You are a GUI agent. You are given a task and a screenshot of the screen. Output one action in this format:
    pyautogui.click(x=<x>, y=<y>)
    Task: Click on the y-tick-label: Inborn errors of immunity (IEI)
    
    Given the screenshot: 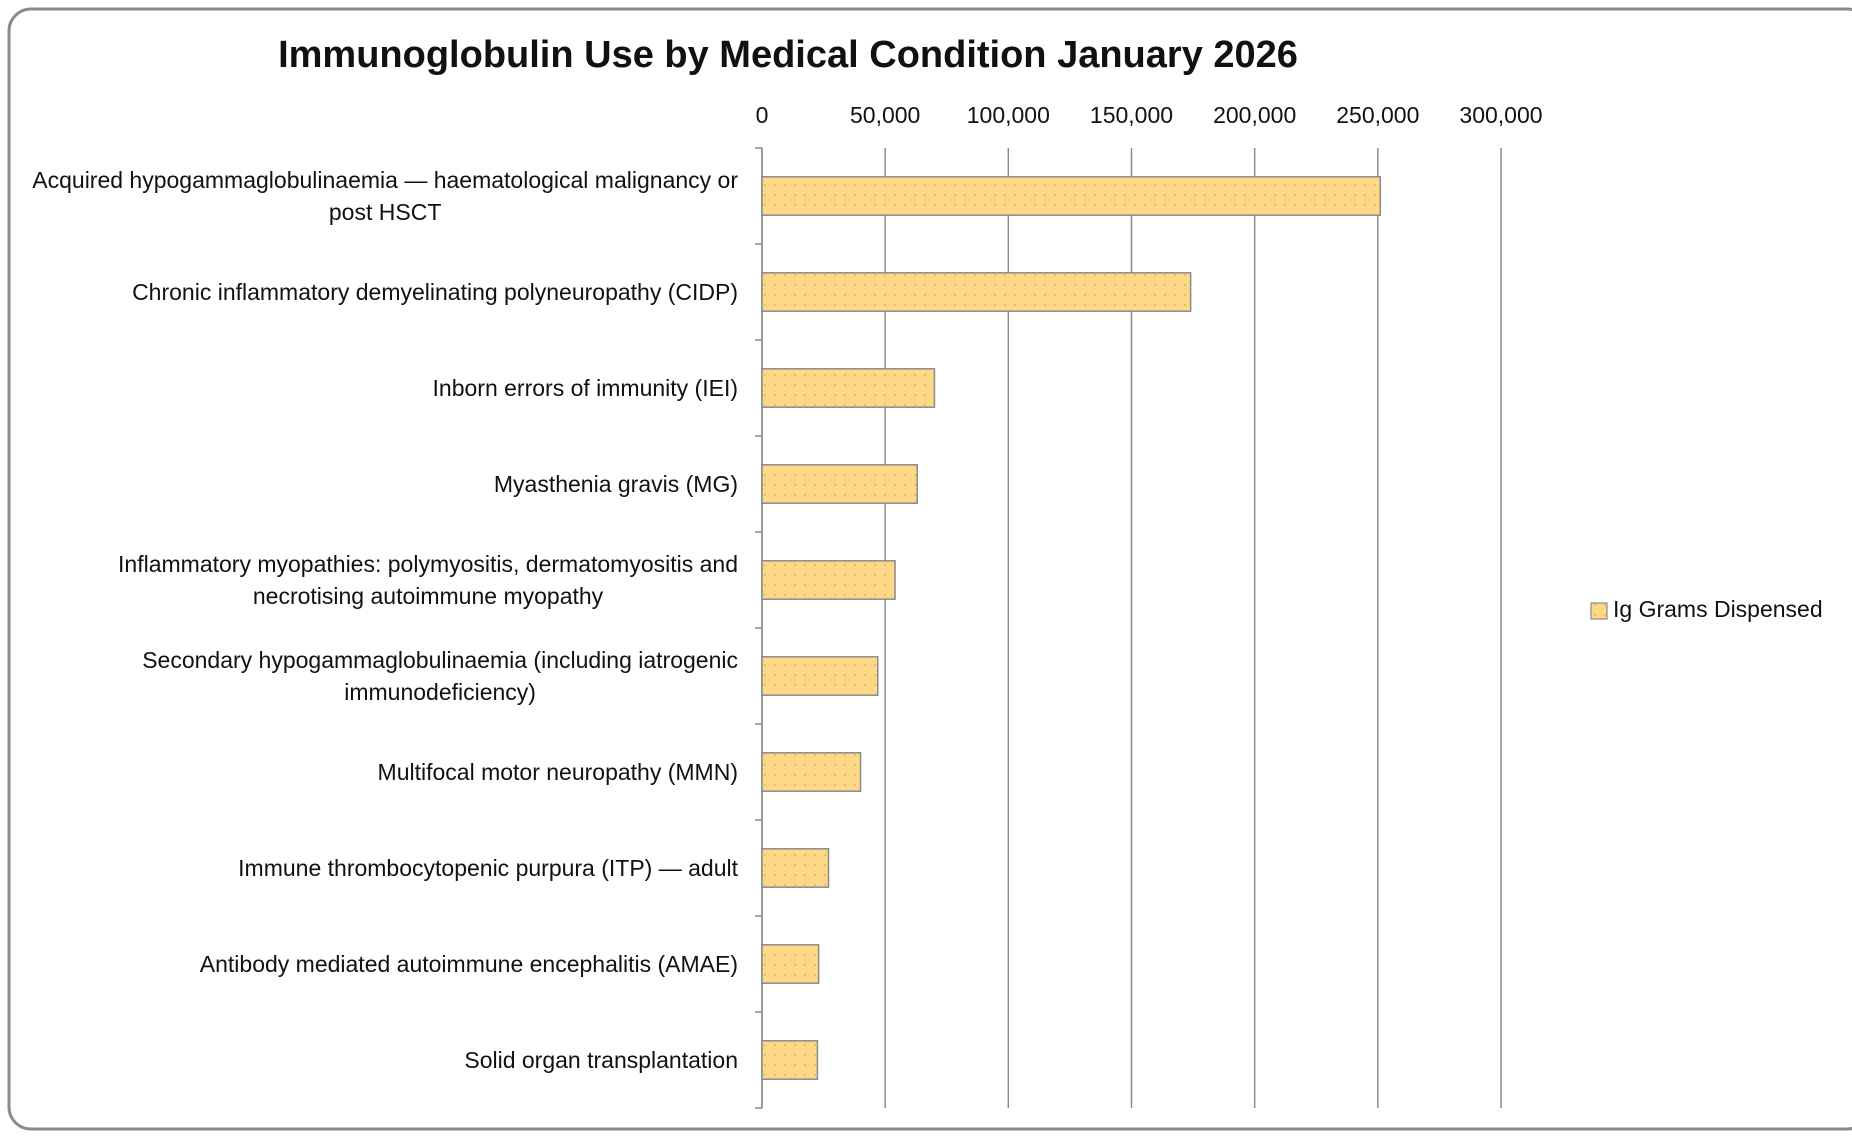 What is the action you would take?
    pyautogui.click(x=585, y=388)
    